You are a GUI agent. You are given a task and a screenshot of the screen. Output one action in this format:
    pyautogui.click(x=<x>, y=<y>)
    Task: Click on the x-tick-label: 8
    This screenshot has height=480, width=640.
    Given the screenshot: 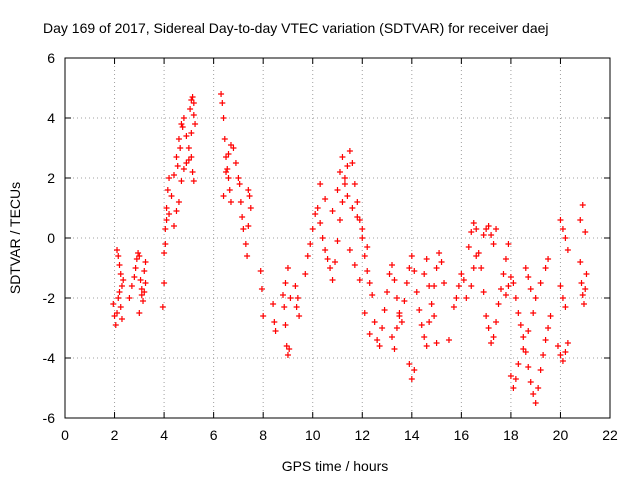 What is the action you would take?
    pyautogui.click(x=263, y=435)
    